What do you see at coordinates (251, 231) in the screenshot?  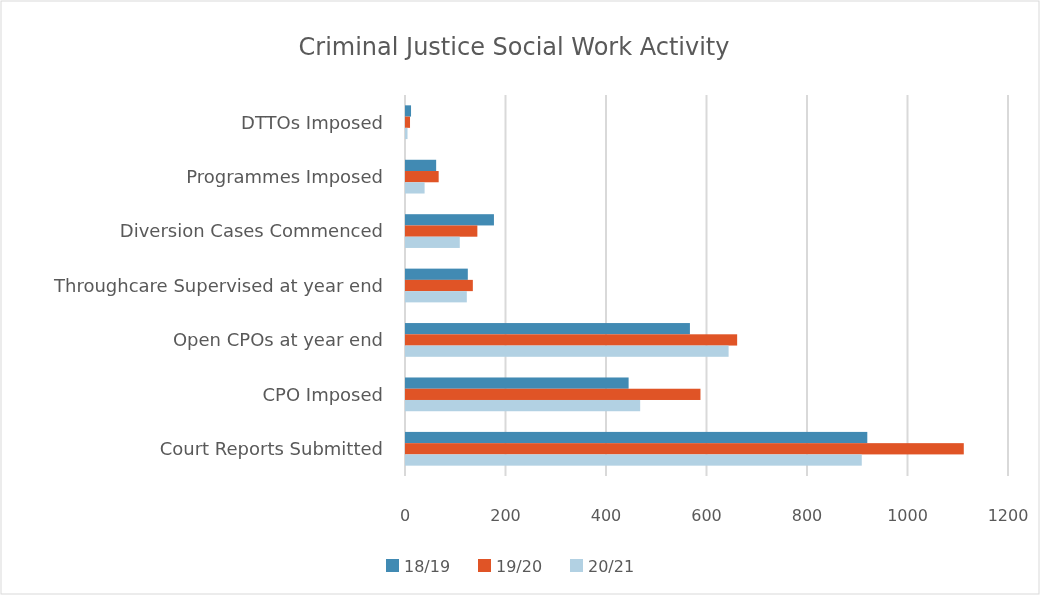 I see `y-tick-label: Diversion Cases Commenced` at bounding box center [251, 231].